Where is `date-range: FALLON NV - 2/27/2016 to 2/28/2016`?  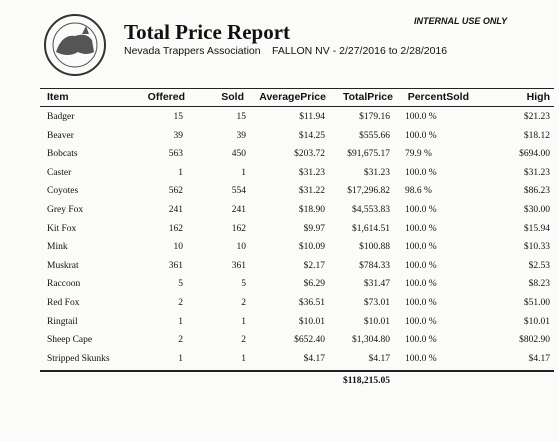
date-range: FALLON NV - 2/27/2016 to 2/28/2016 is located at coordinates (360, 51).